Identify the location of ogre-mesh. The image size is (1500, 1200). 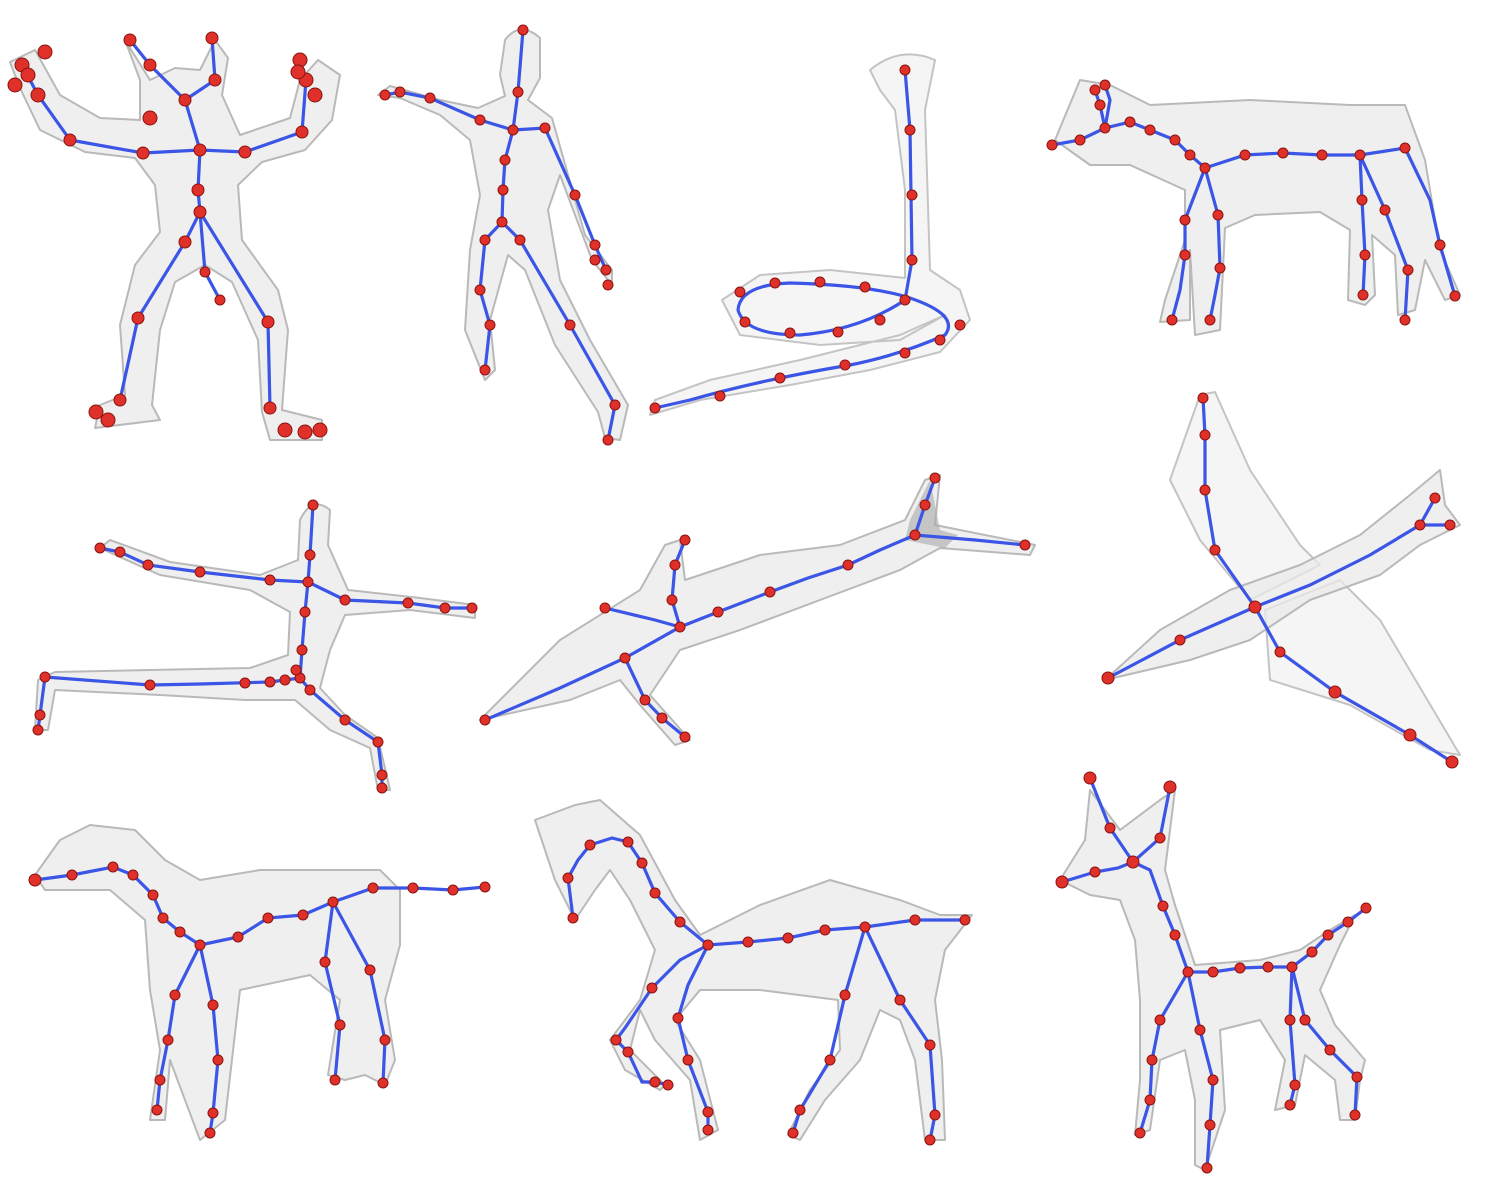
(175, 240).